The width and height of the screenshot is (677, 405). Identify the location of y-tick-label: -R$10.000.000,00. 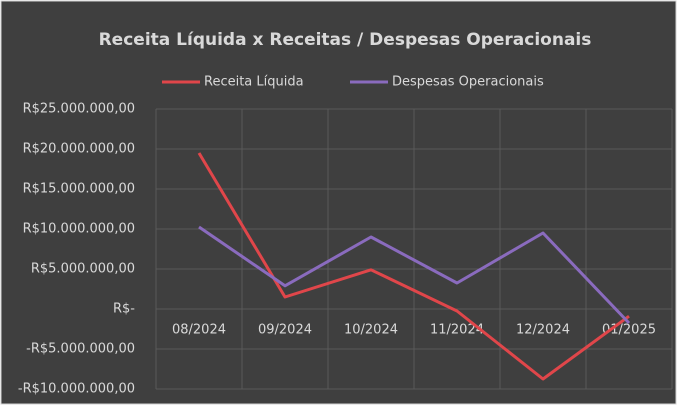
(76, 389).